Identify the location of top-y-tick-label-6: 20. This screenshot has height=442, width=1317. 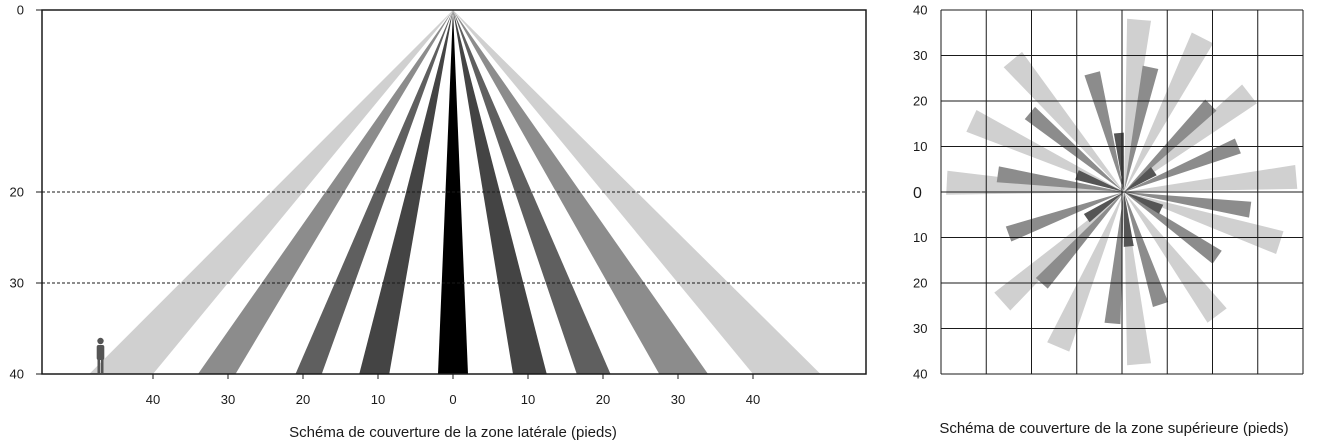
(920, 283).